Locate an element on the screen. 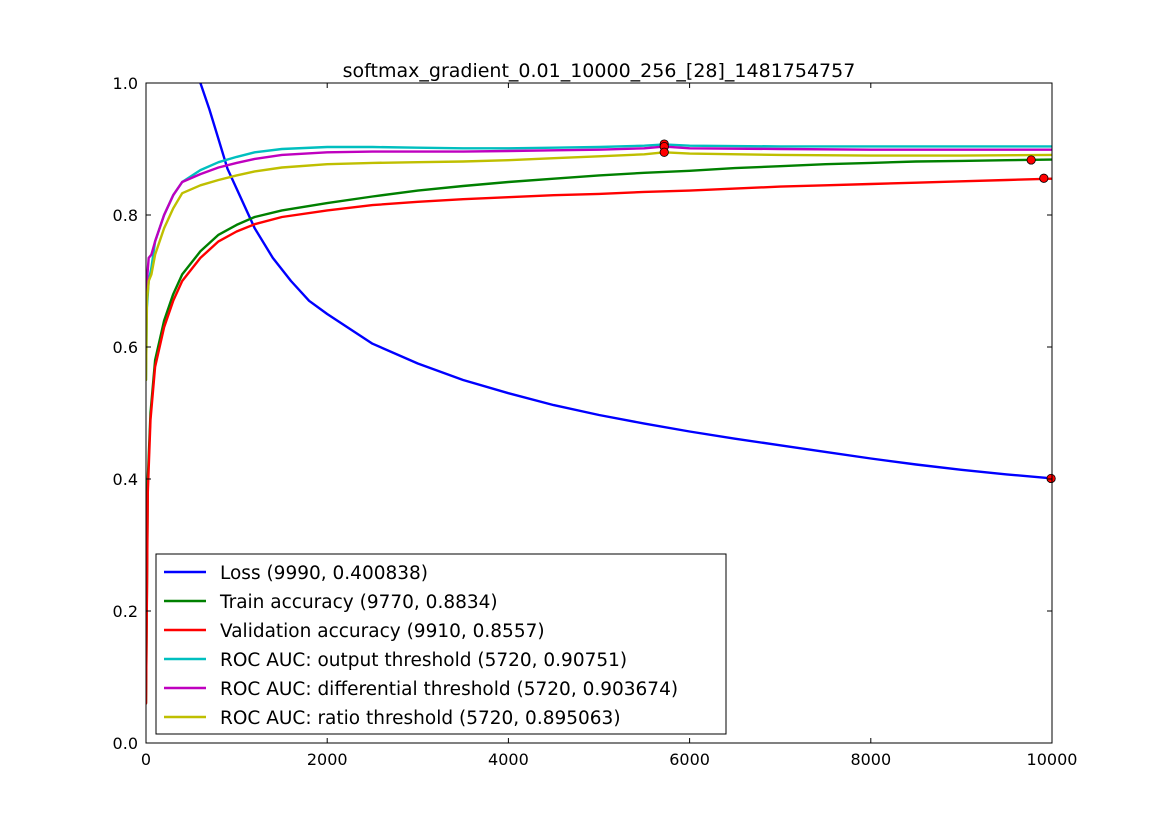 The width and height of the screenshot is (1169, 827). legend-box is located at coordinates (441, 644).